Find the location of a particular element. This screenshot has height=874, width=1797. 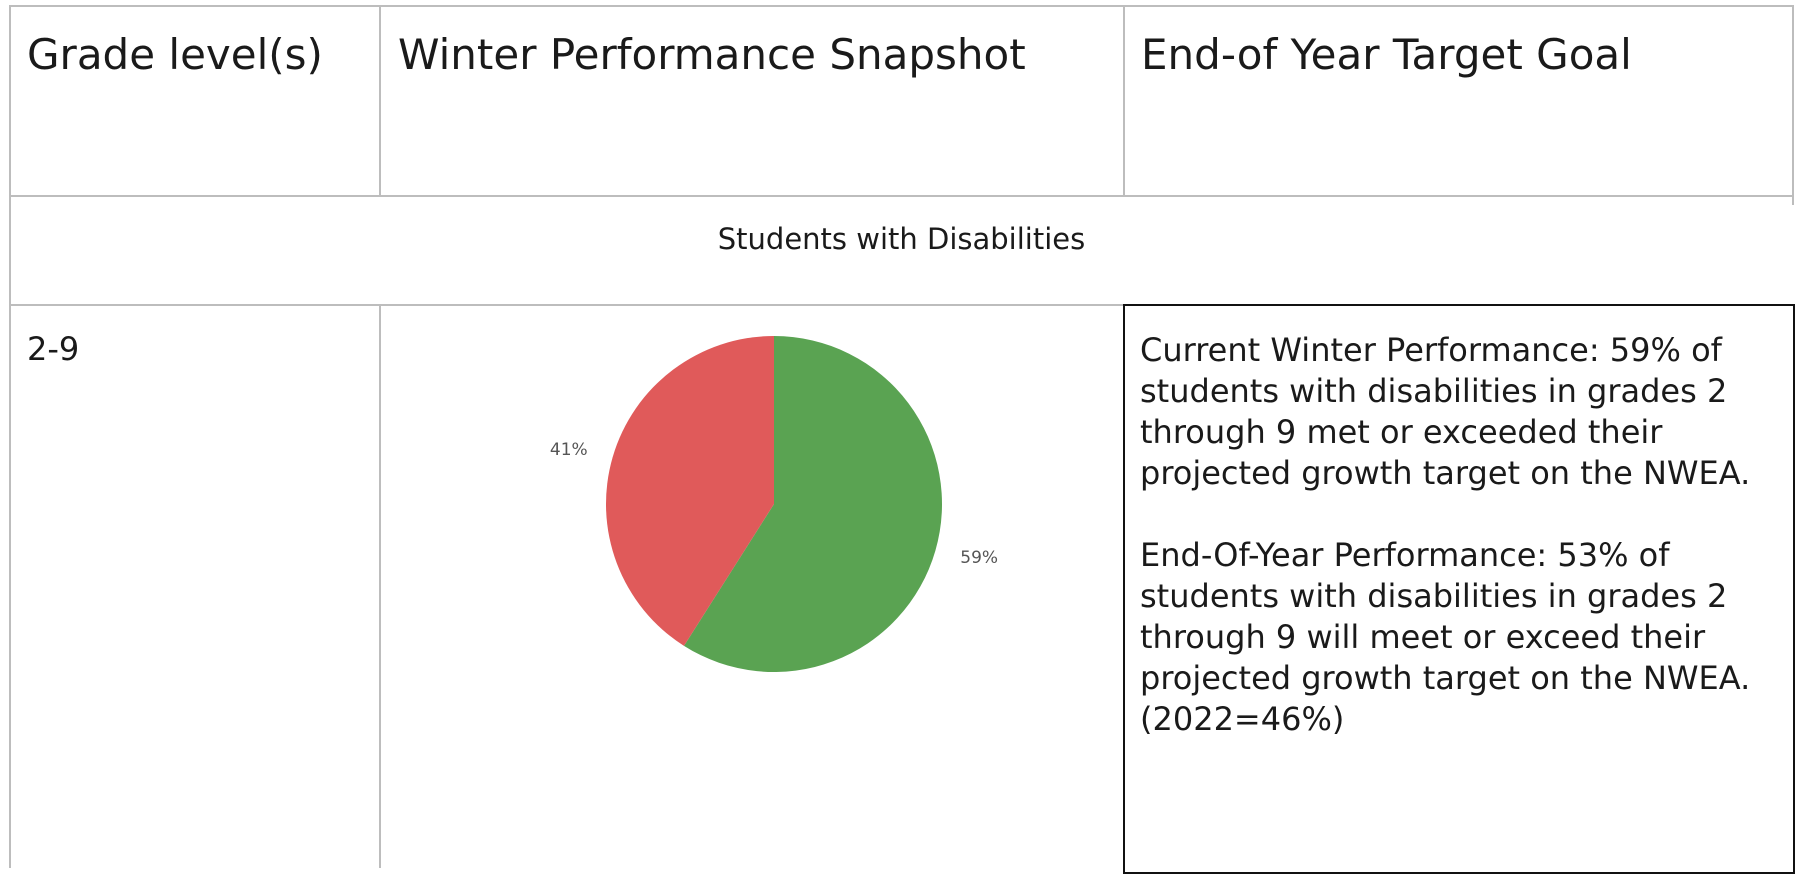

slice-label: 59% is located at coordinates (979, 558).